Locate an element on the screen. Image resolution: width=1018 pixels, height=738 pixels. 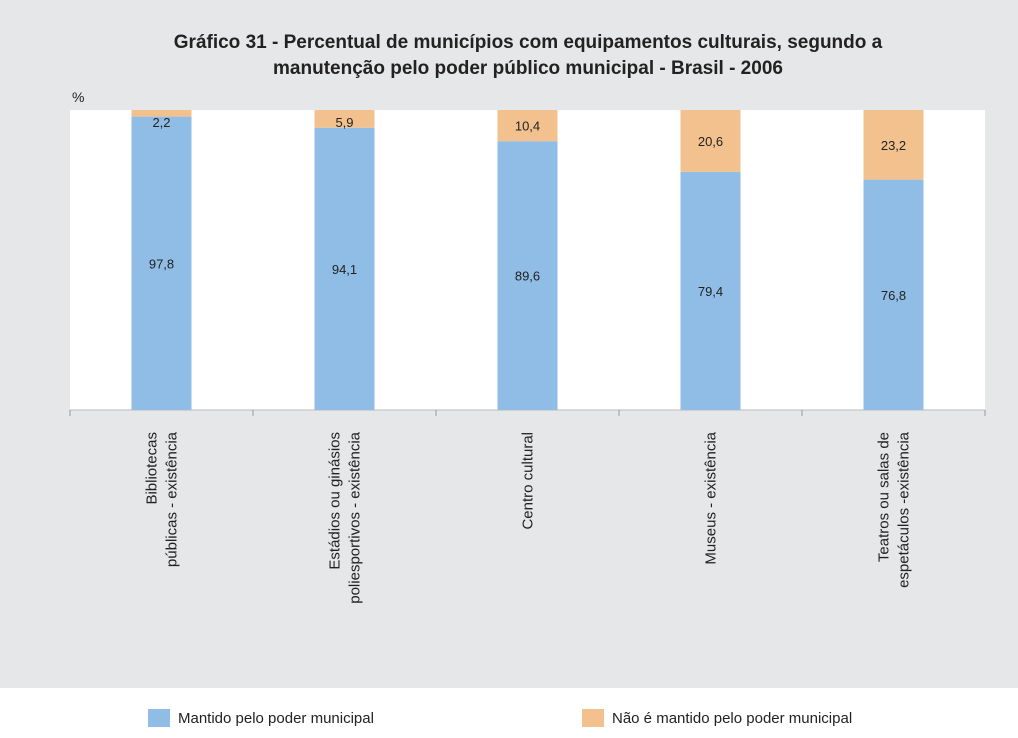
value-label: 23,2 is located at coordinates (893, 145).